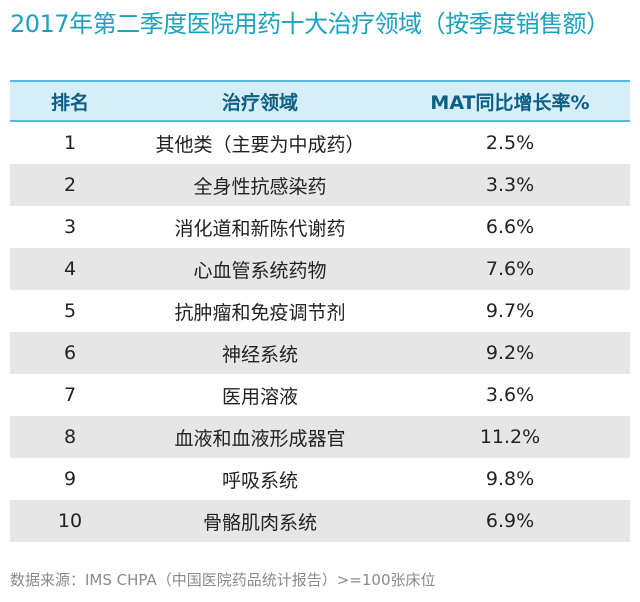 The height and width of the screenshot is (602, 640). I want to click on therapeutic-area-cell: 其他类（主要为中成药）, so click(260, 144).